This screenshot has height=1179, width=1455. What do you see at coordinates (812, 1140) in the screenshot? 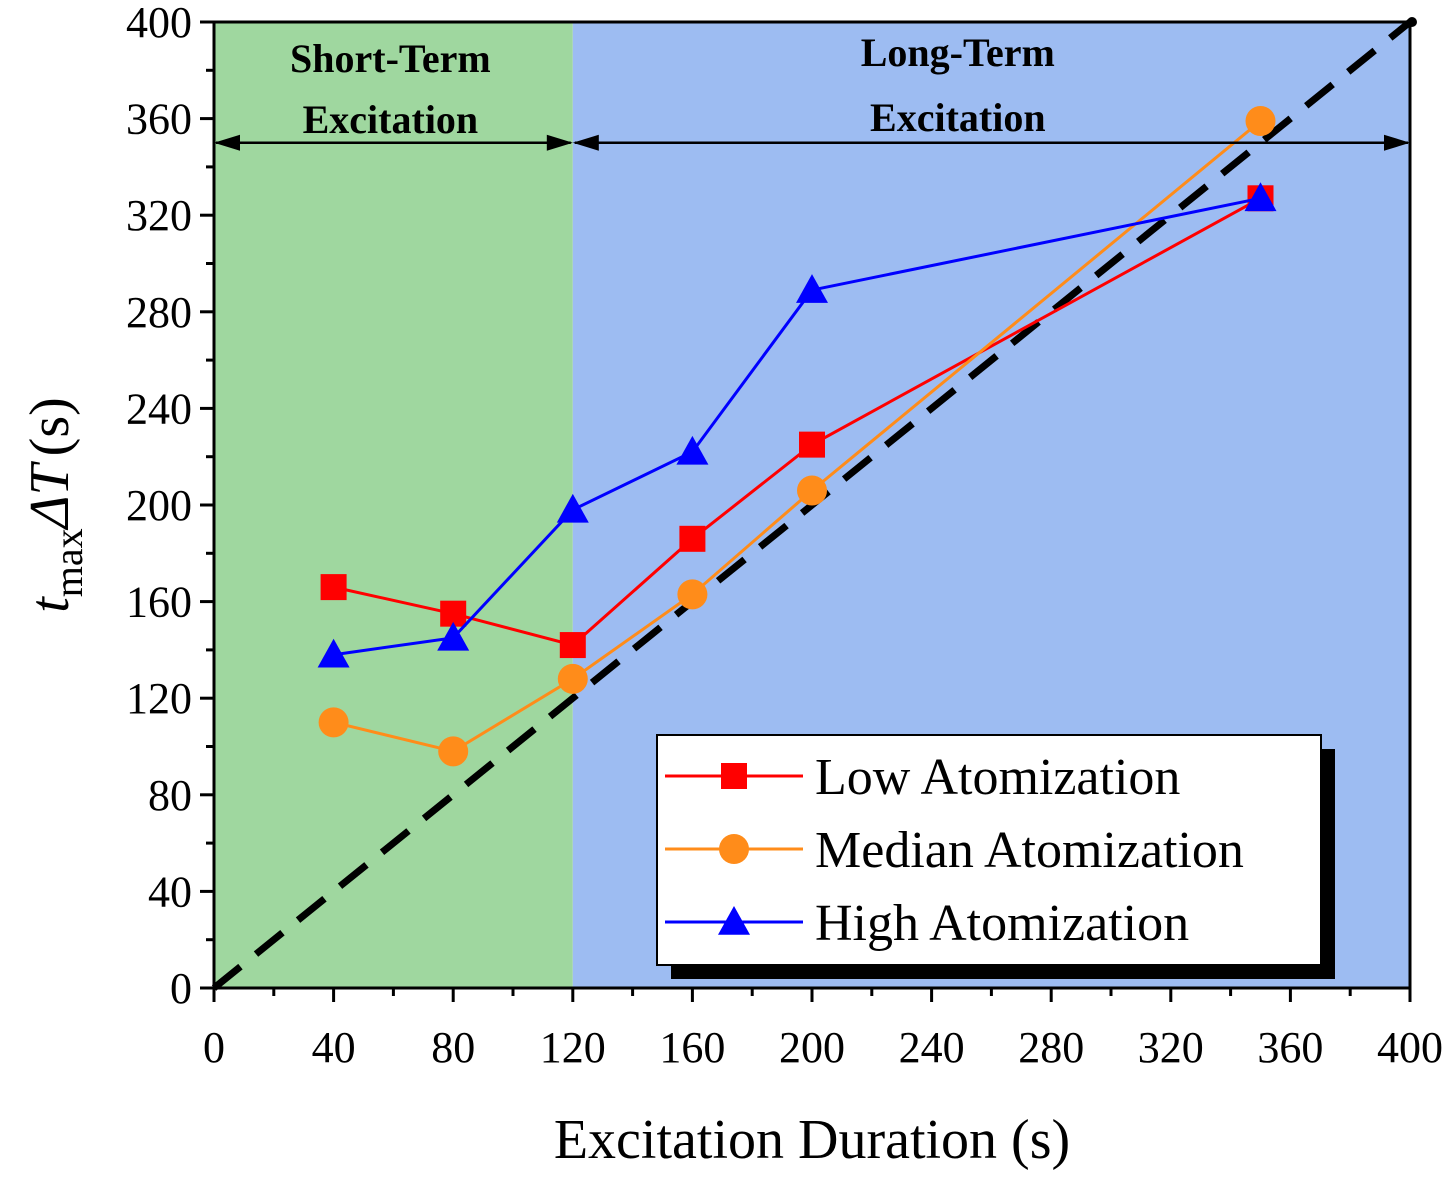
I see `x-axis-title: Excitation Duration (s)` at bounding box center [812, 1140].